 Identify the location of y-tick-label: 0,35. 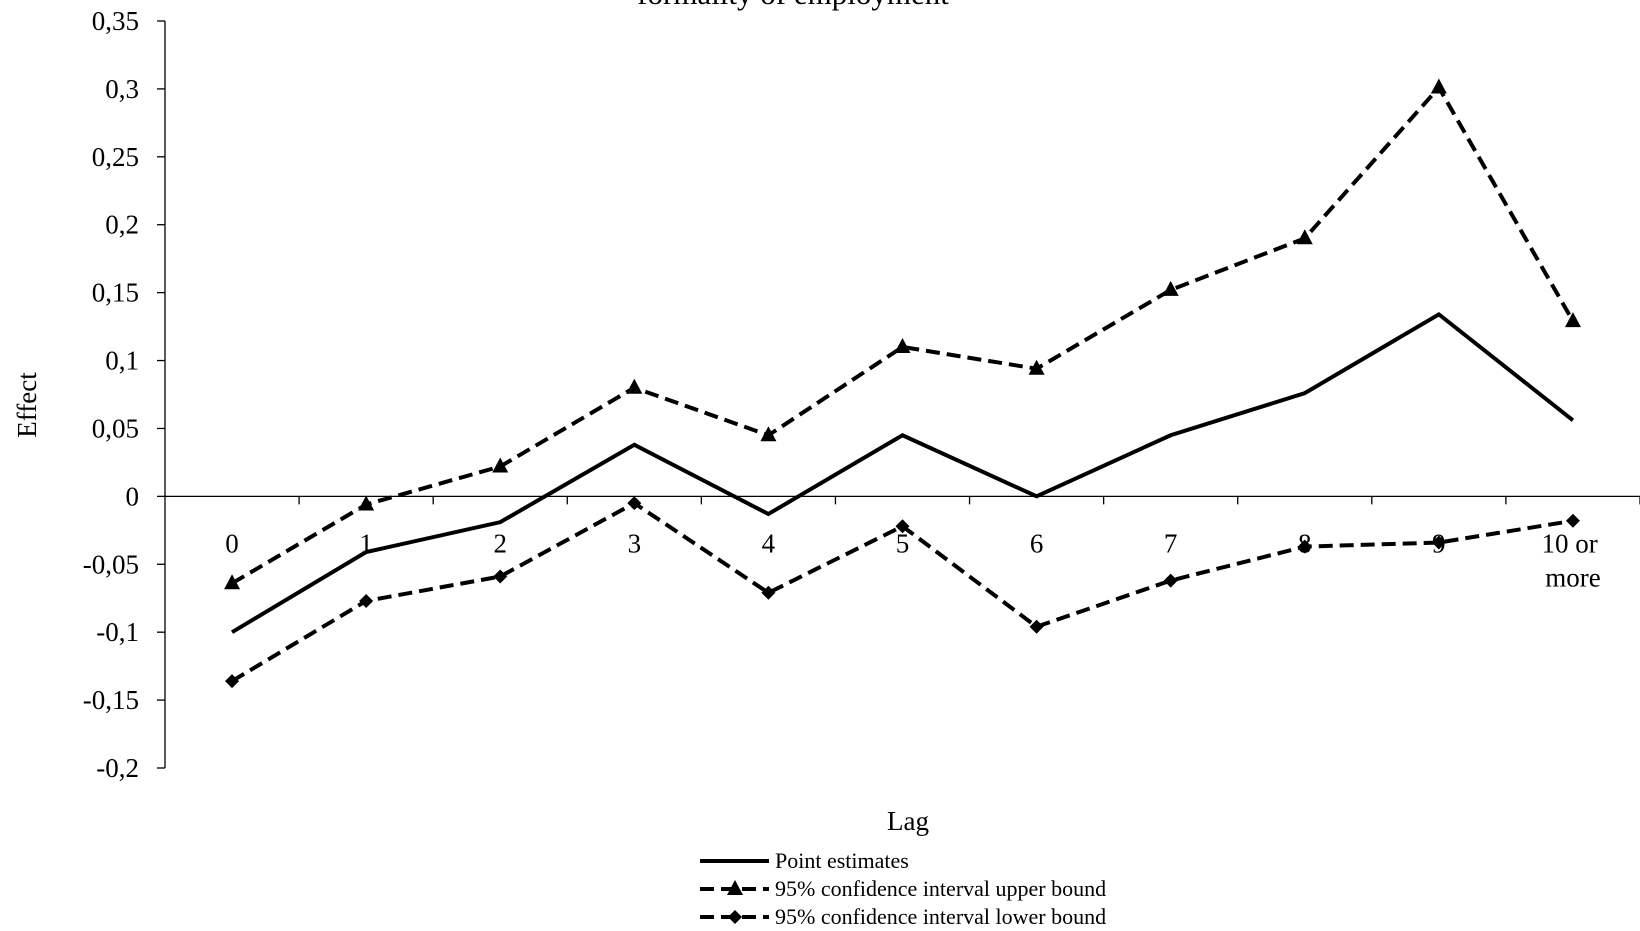
(115, 21).